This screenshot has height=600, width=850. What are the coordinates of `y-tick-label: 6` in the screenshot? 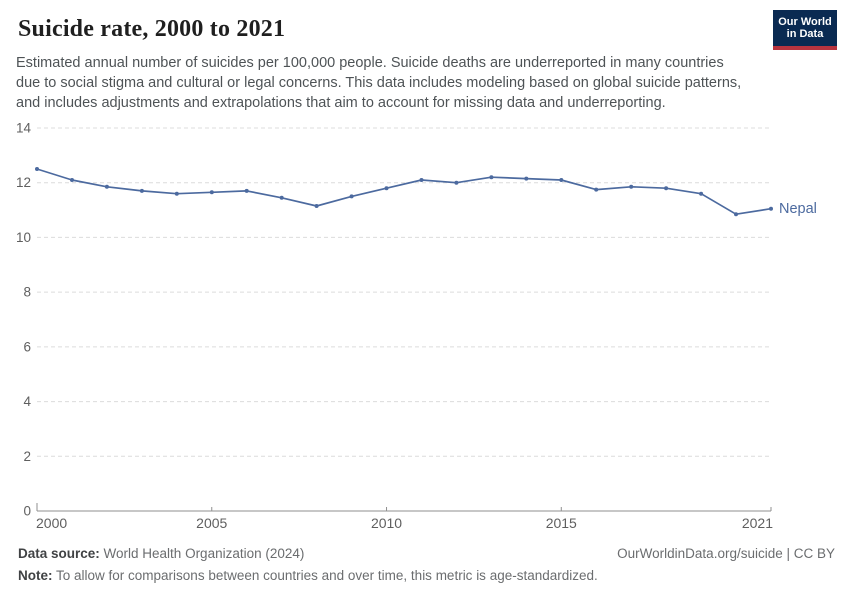 It's located at (27, 346).